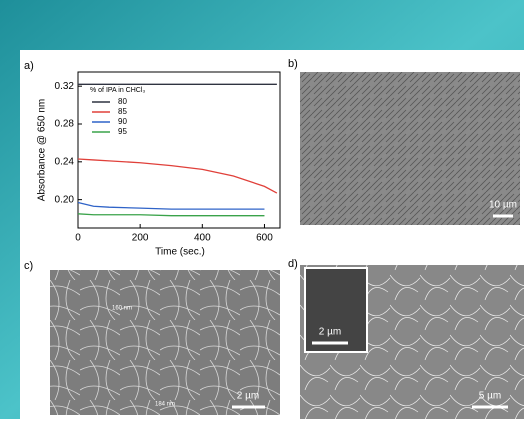 This screenshot has height=424, width=524. I want to click on x-tick-label: 200, so click(140, 238).